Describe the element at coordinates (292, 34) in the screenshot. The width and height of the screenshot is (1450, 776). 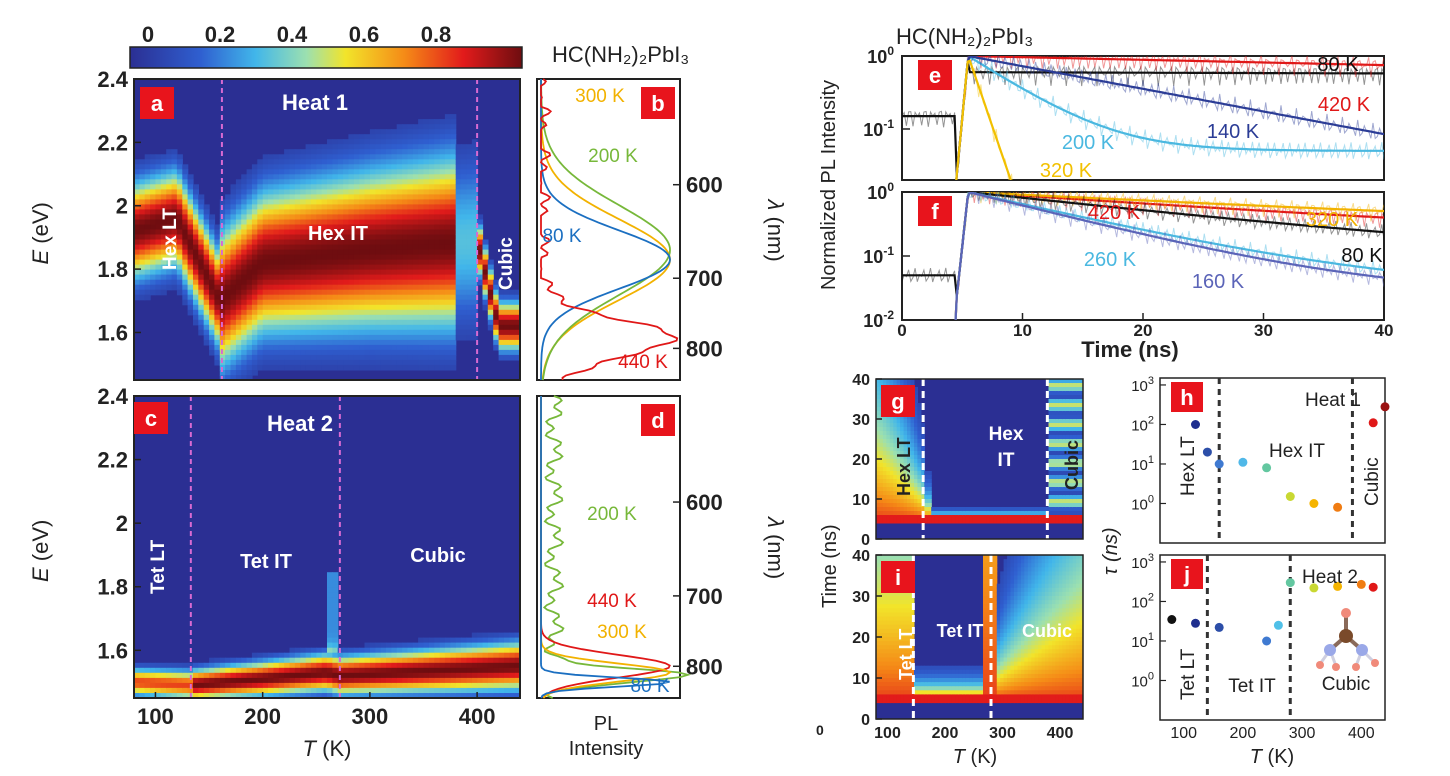
I see `colorbar-tick-label: 0.4` at that location.